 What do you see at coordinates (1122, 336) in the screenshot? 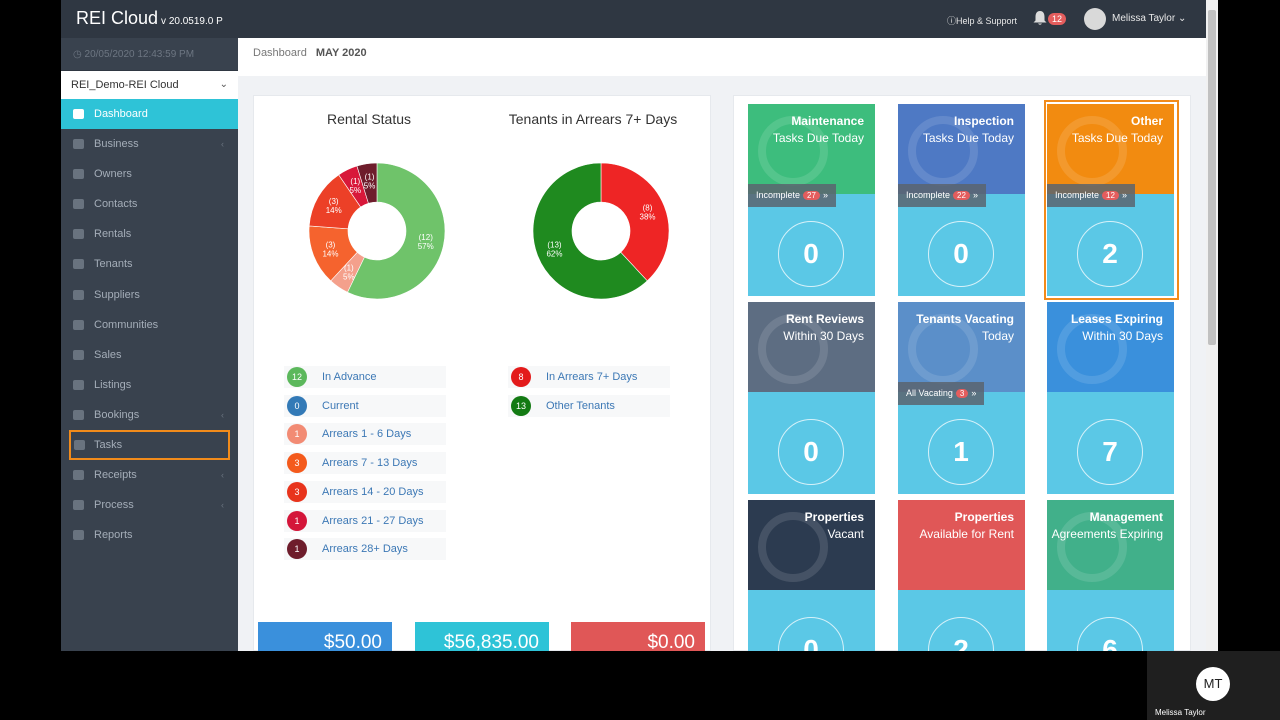
I see `tile-subtitle: Within 30 Days` at bounding box center [1122, 336].